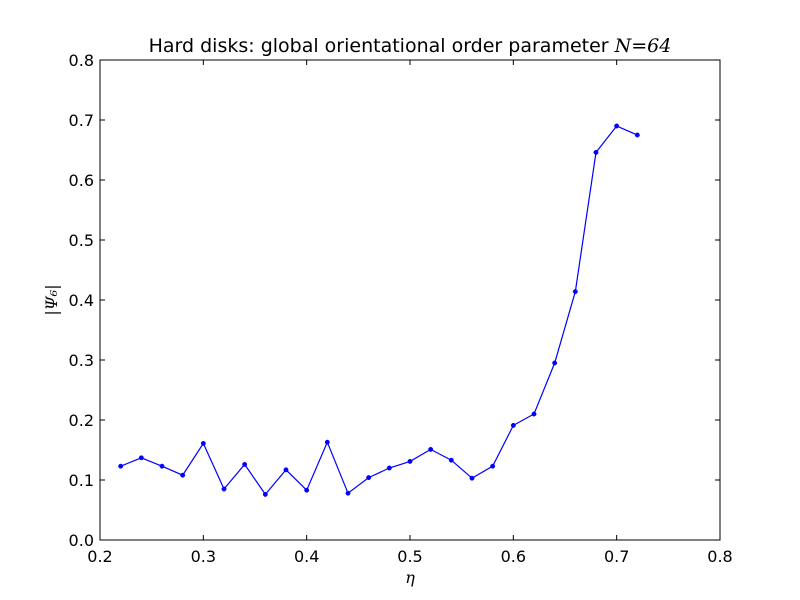 The width and height of the screenshot is (800, 600). I want to click on y-tick-label: 0.0, so click(81, 540).